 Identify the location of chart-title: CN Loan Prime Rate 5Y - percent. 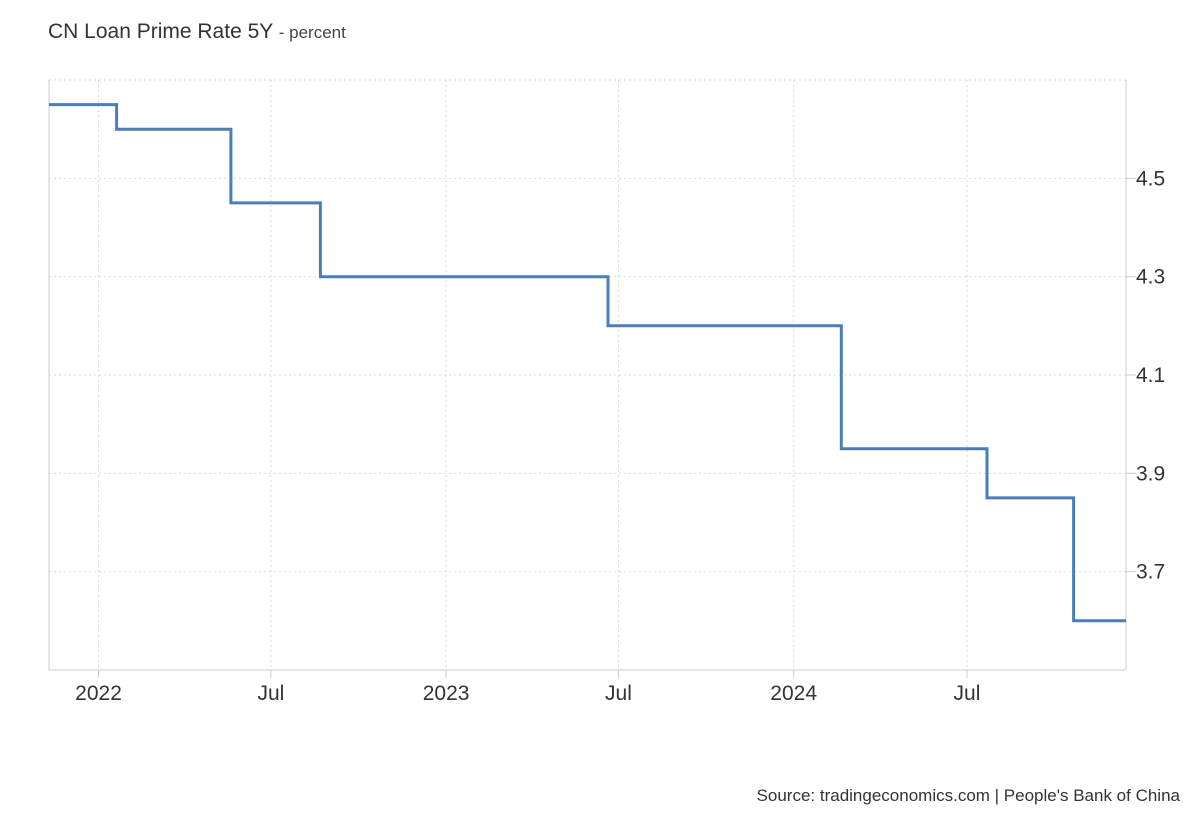
(197, 32).